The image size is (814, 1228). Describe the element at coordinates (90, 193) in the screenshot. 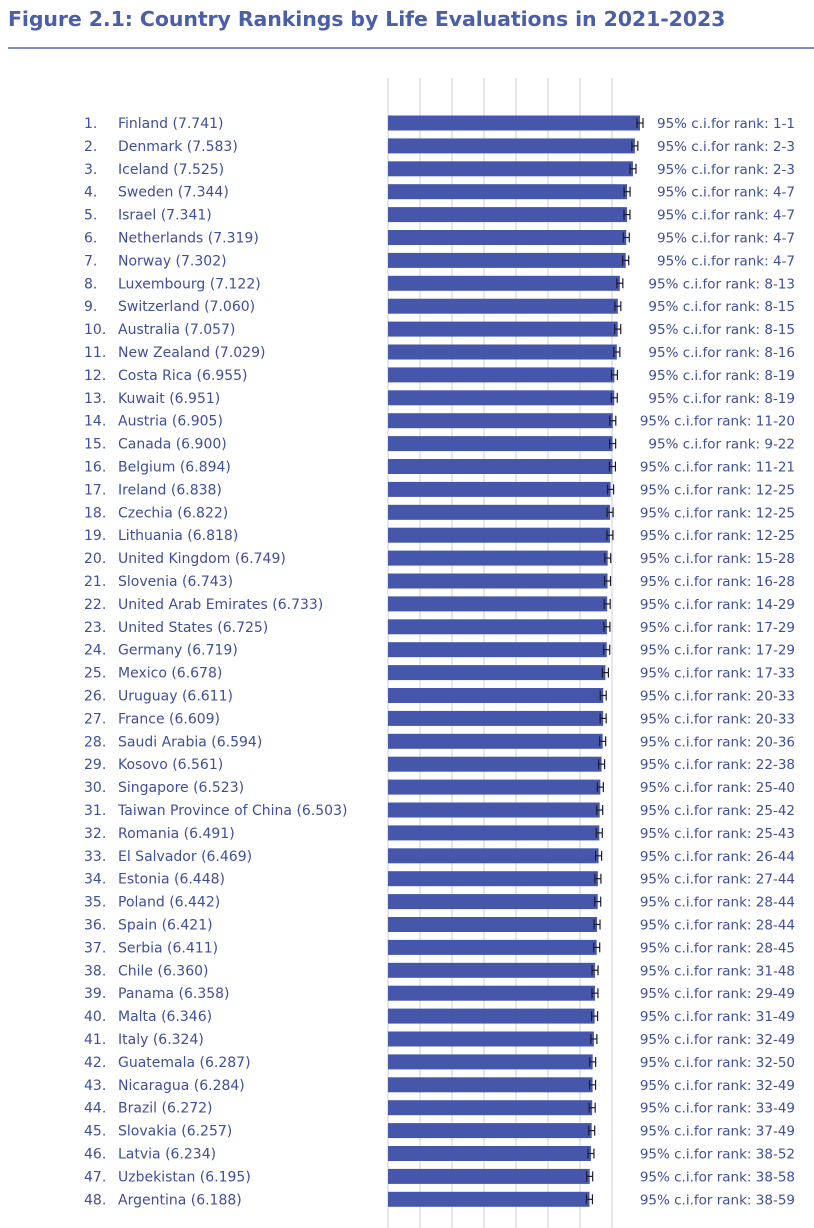

I see `rank-label: 4.` at that location.